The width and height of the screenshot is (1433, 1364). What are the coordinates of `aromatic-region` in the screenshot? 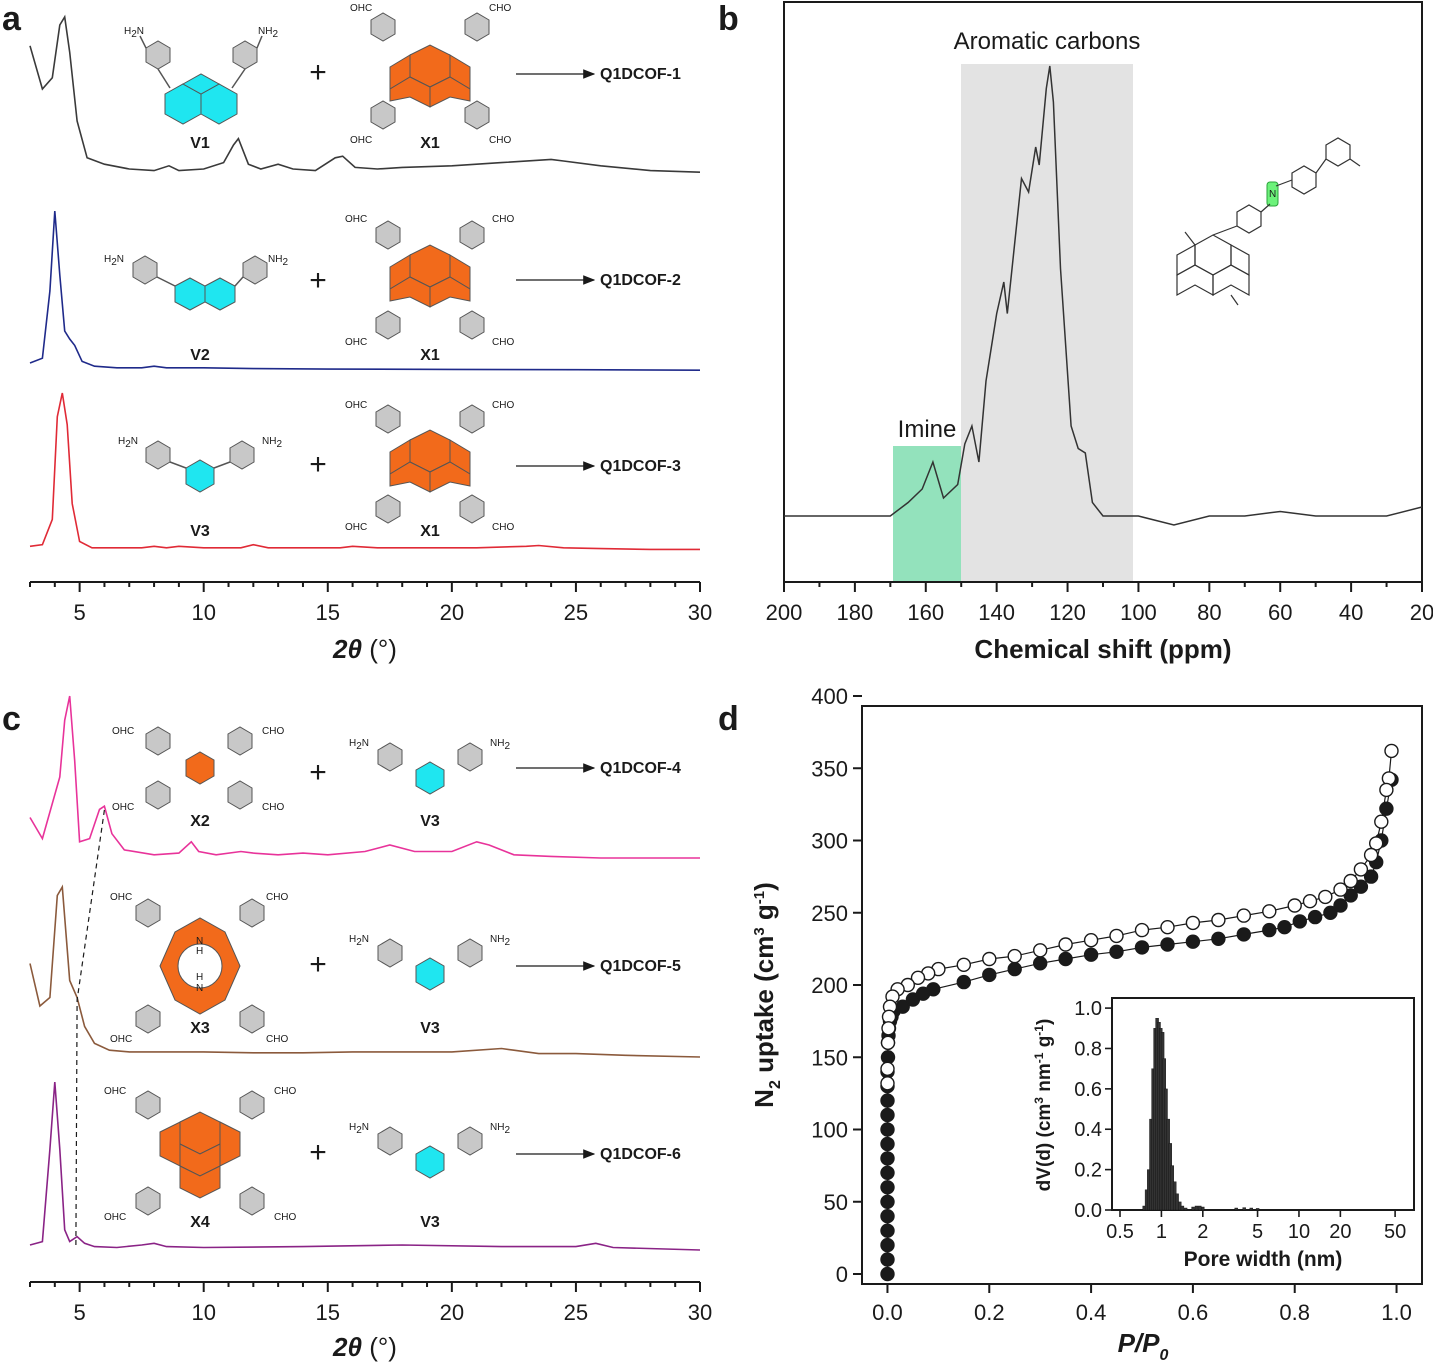 It's located at (1047, 323).